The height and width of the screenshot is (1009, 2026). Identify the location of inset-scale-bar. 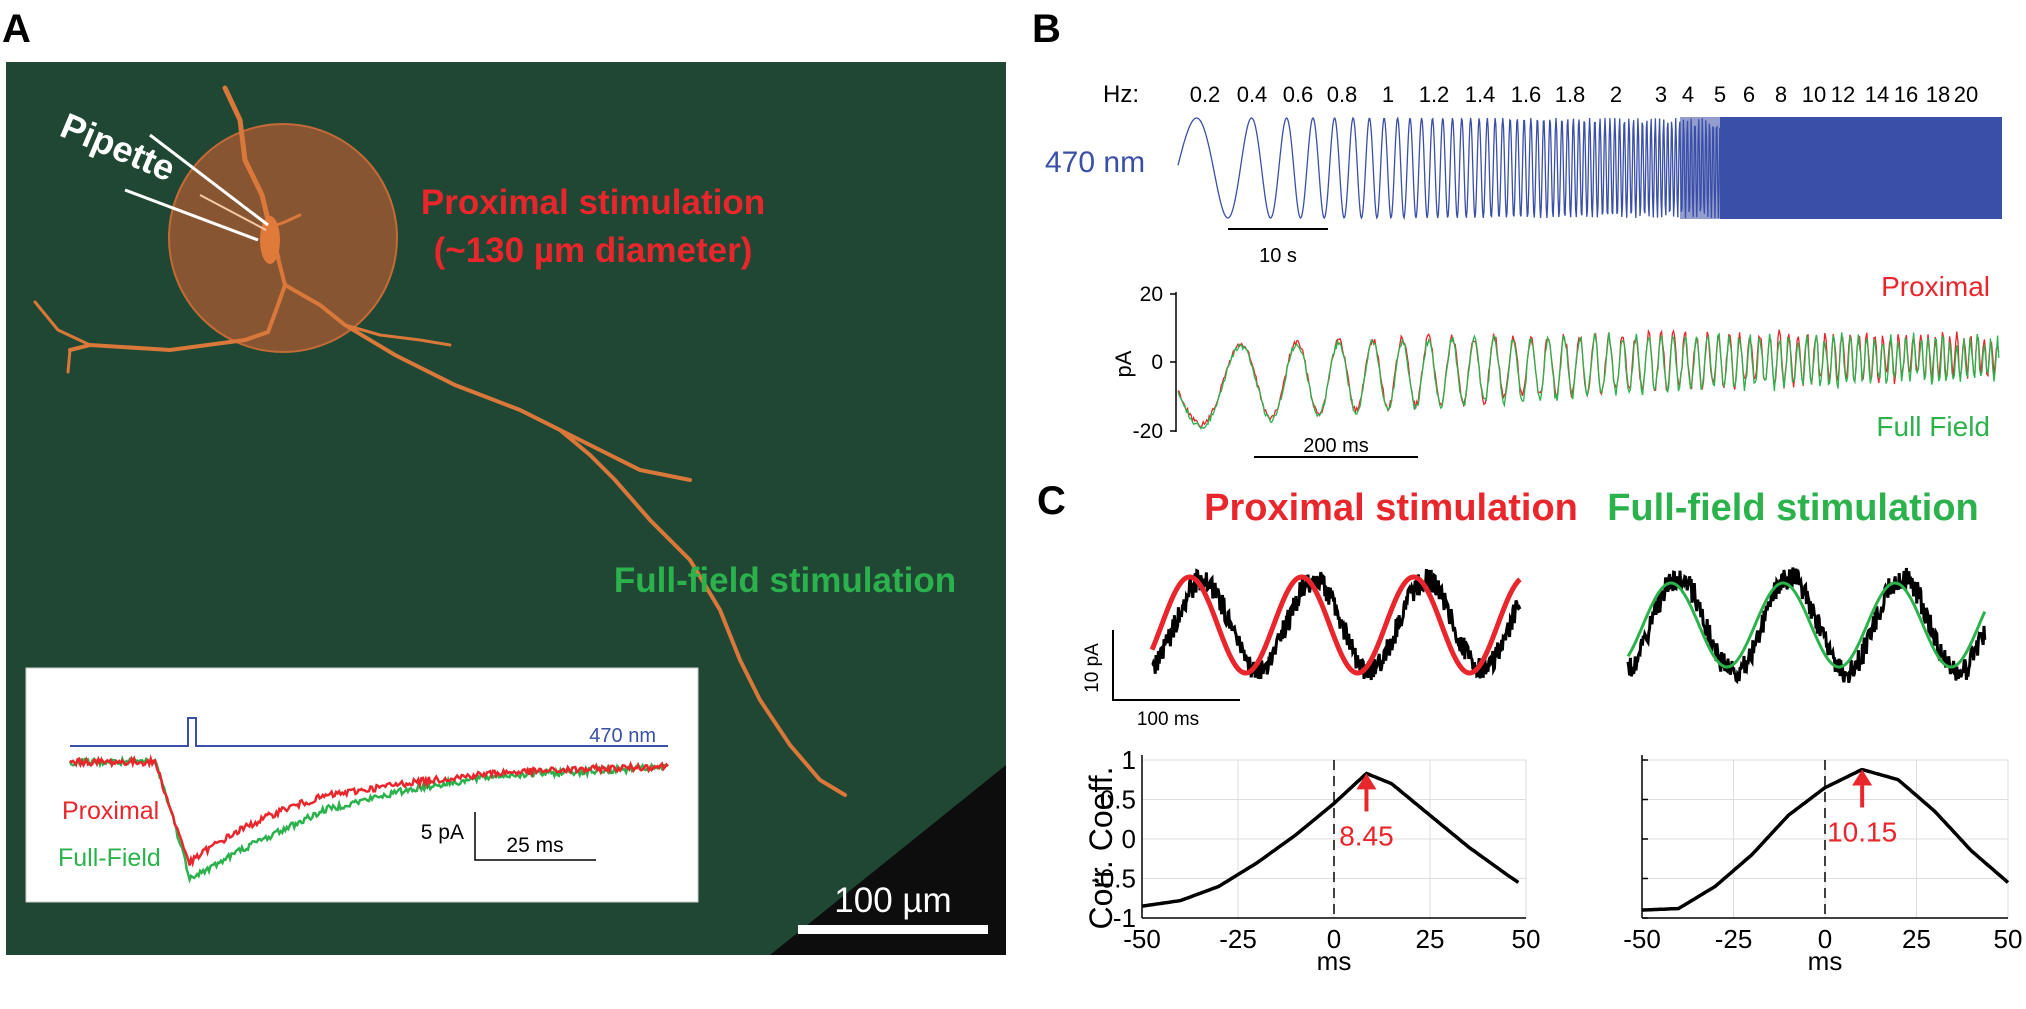
(535, 836).